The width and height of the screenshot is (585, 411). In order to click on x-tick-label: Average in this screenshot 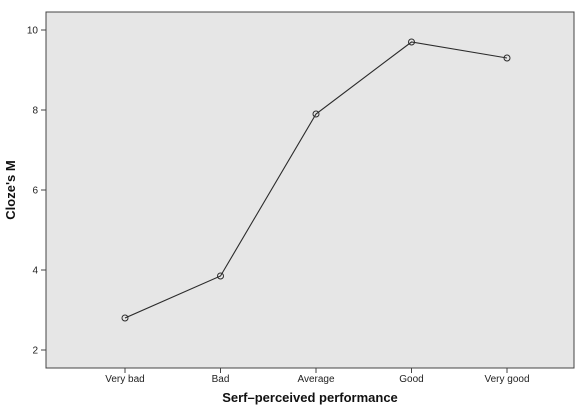, I will do `click(316, 379)`.